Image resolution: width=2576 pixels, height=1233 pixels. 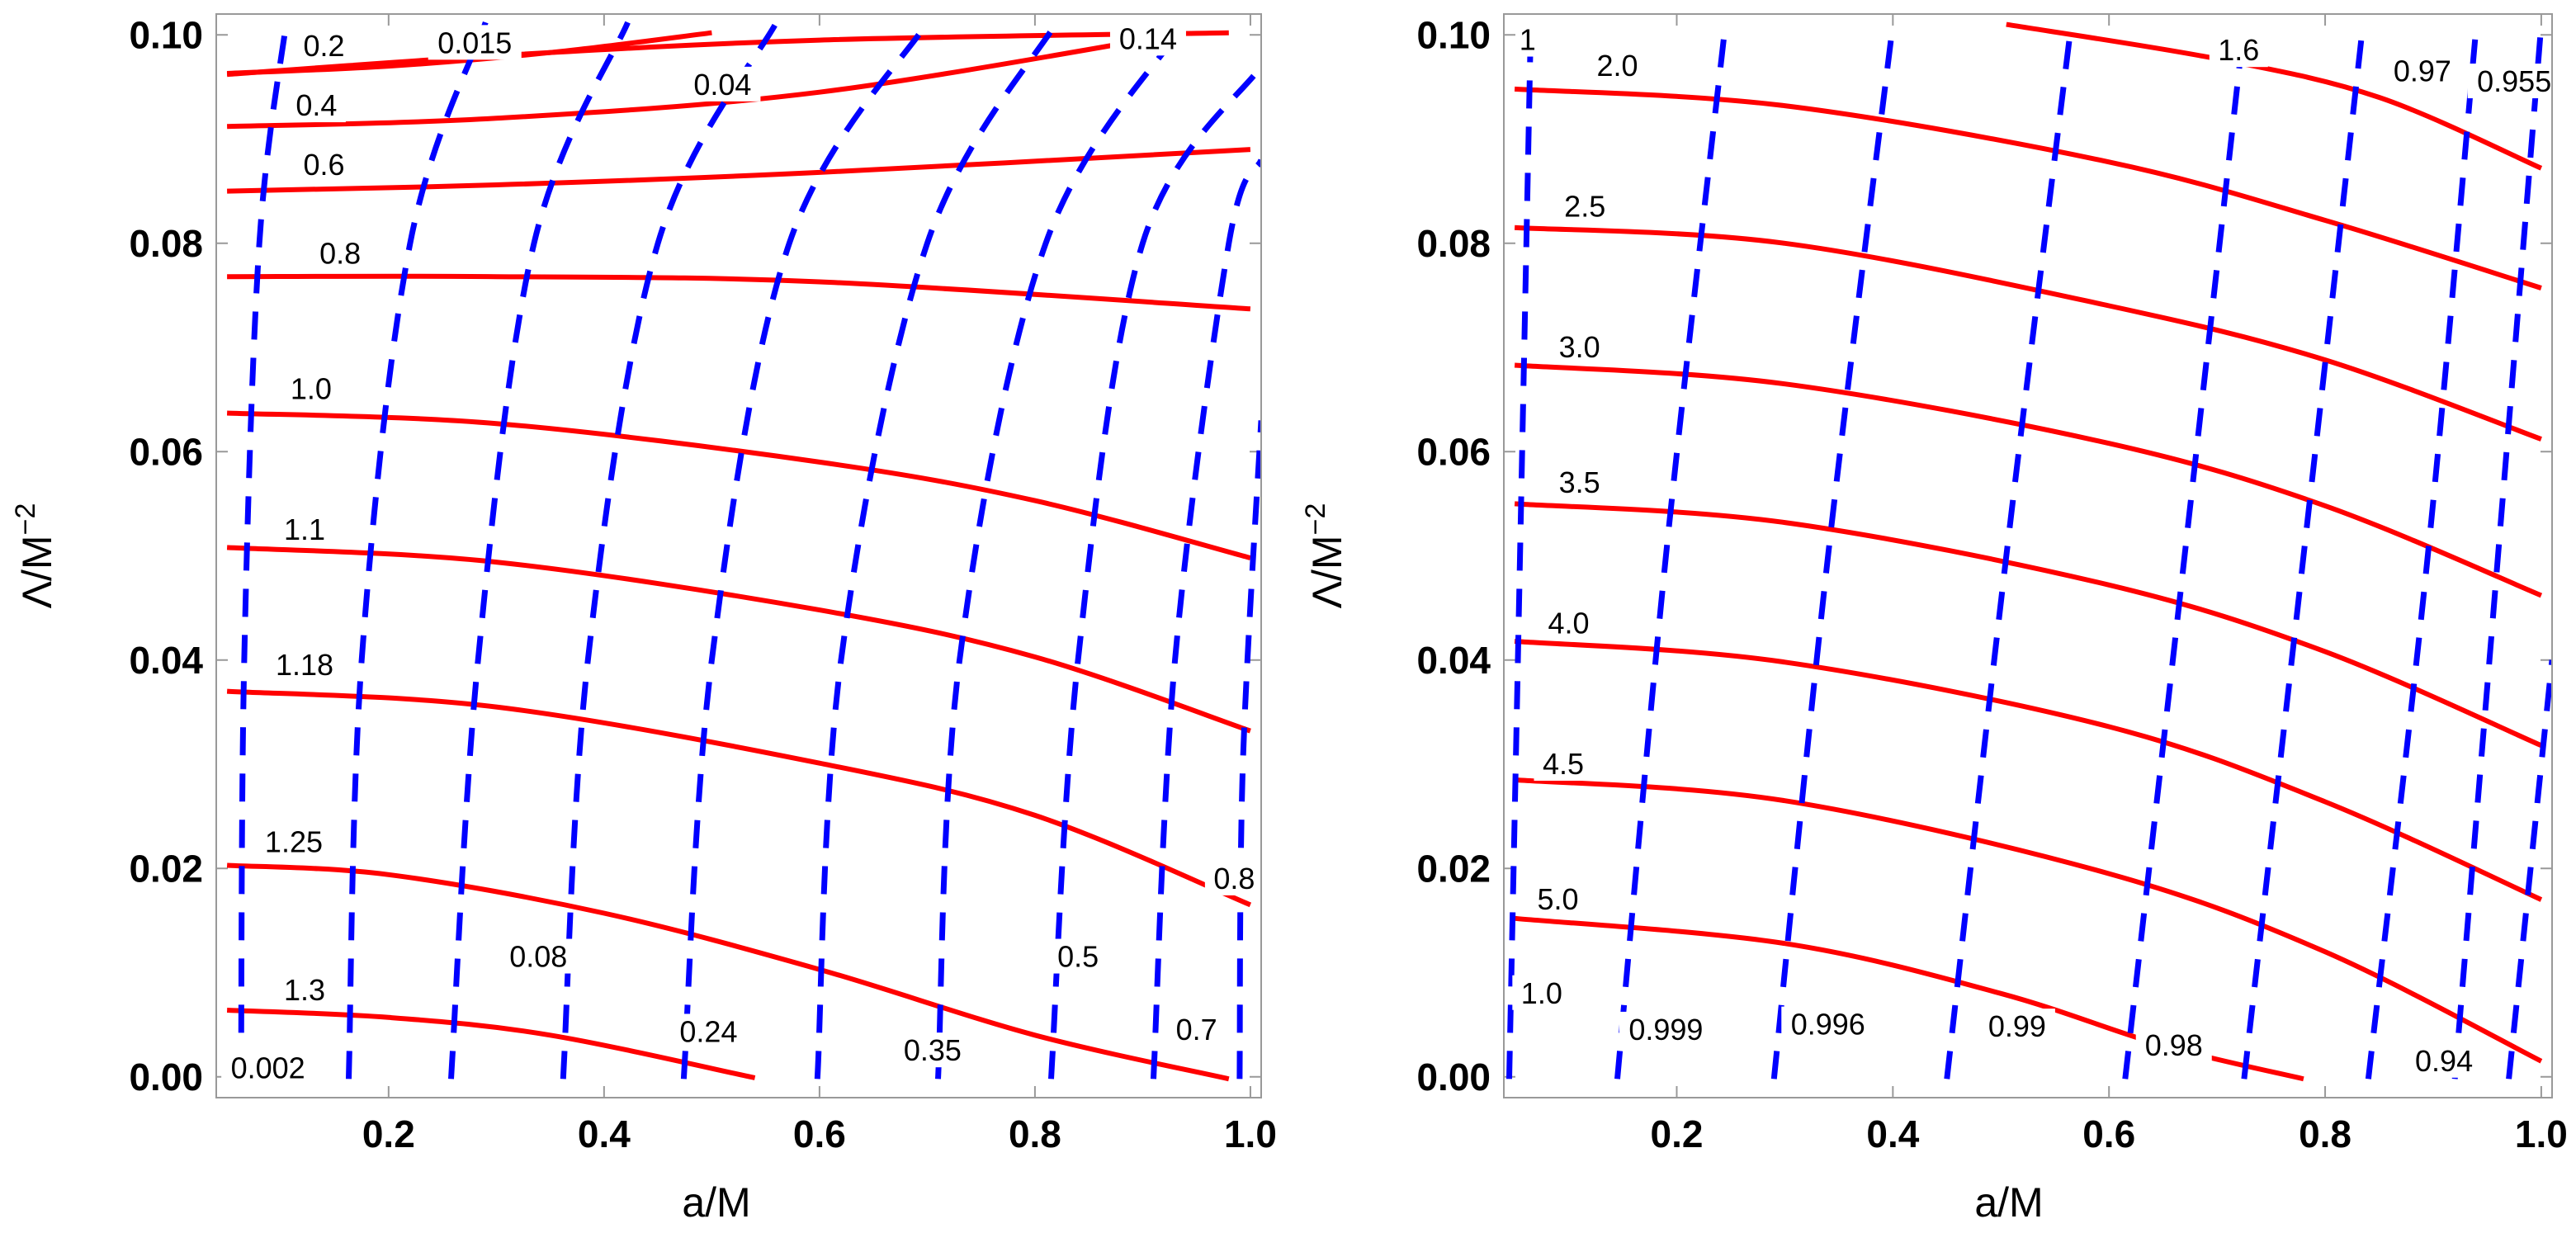 I want to click on y-axis-title: Λ/M−2, so click(x=35, y=556).